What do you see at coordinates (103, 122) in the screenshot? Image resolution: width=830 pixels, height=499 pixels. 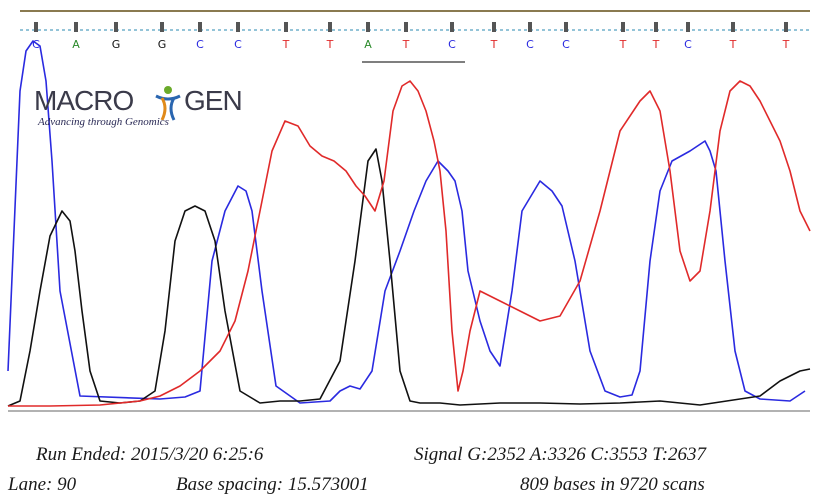 I see `logo-tagline: Advancing through Genomics` at bounding box center [103, 122].